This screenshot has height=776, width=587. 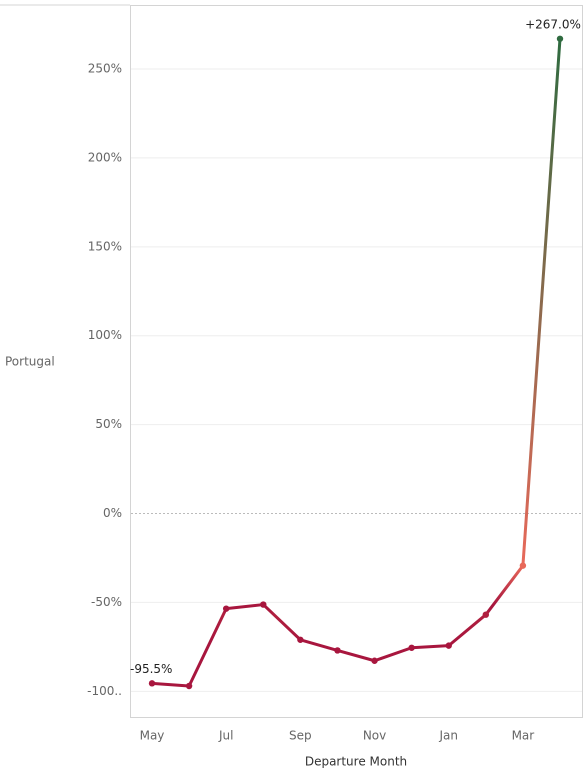 I want to click on x-tick-label: Sep, so click(x=300, y=736).